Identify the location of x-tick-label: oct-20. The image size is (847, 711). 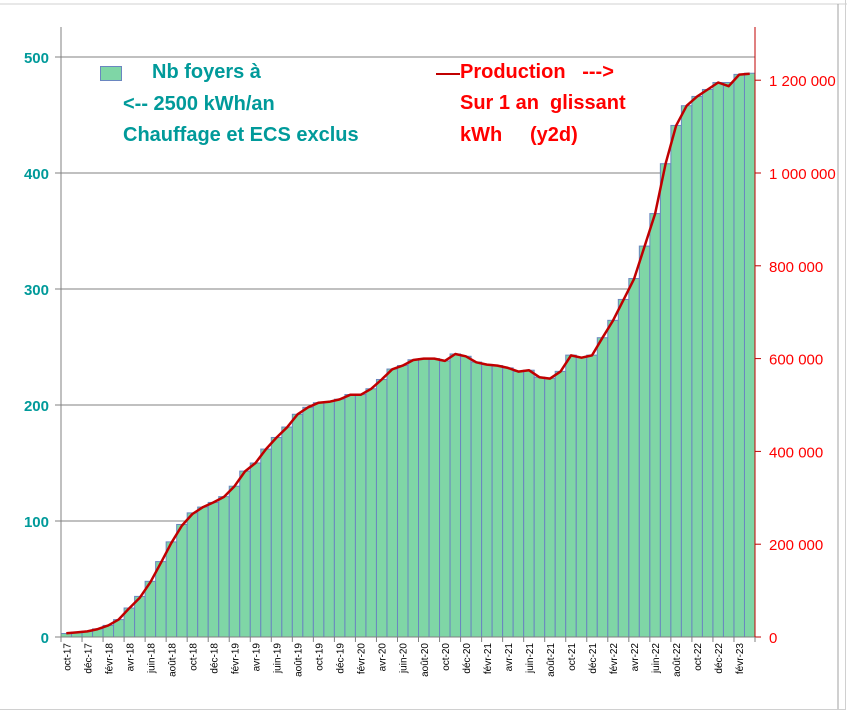
(446, 657).